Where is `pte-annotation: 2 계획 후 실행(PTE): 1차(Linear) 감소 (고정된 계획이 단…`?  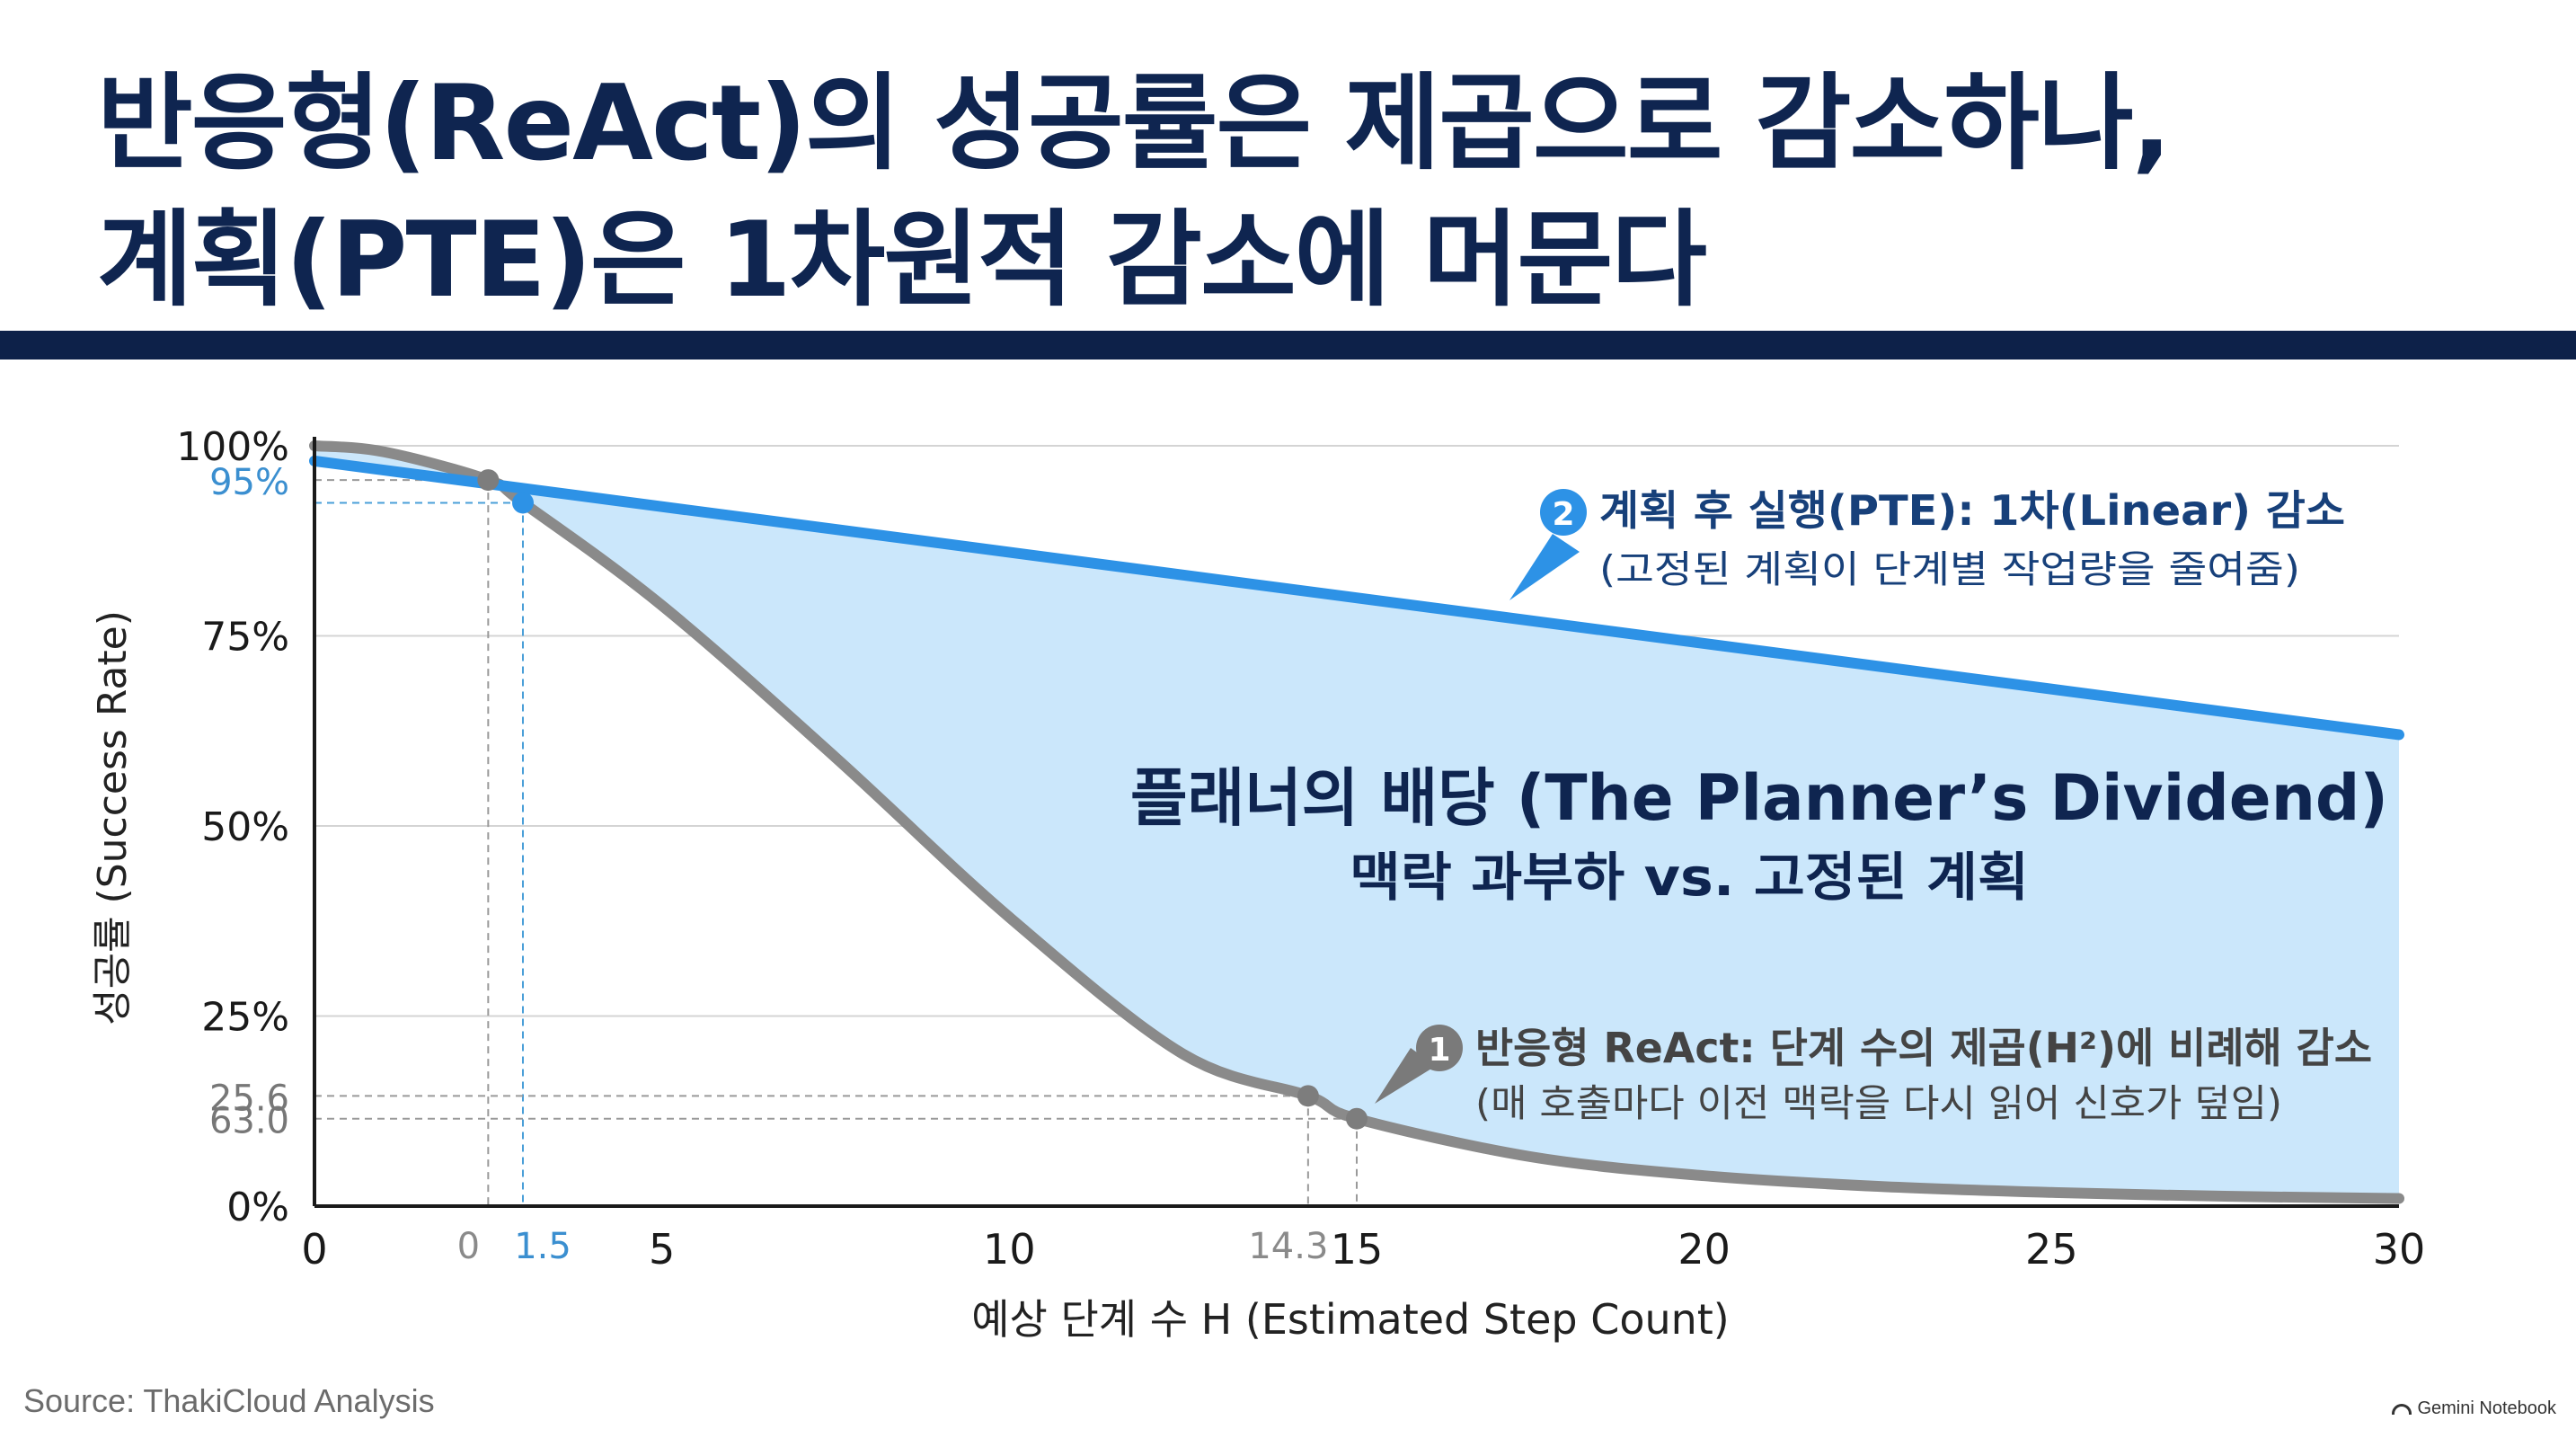 pte-annotation: 2 계획 후 실행(PTE): 1차(Linear) 감소 (고정된 계획이 단… is located at coordinates (1927, 543).